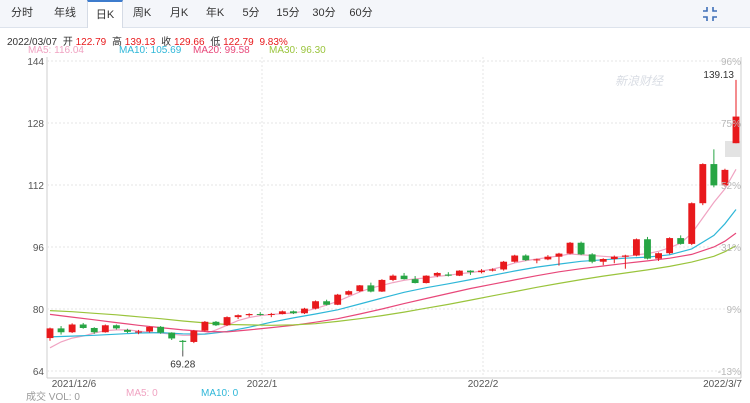 The image size is (750, 403). Describe the element at coordinates (215, 42) in the screenshot. I see `low-label: 低` at that location.